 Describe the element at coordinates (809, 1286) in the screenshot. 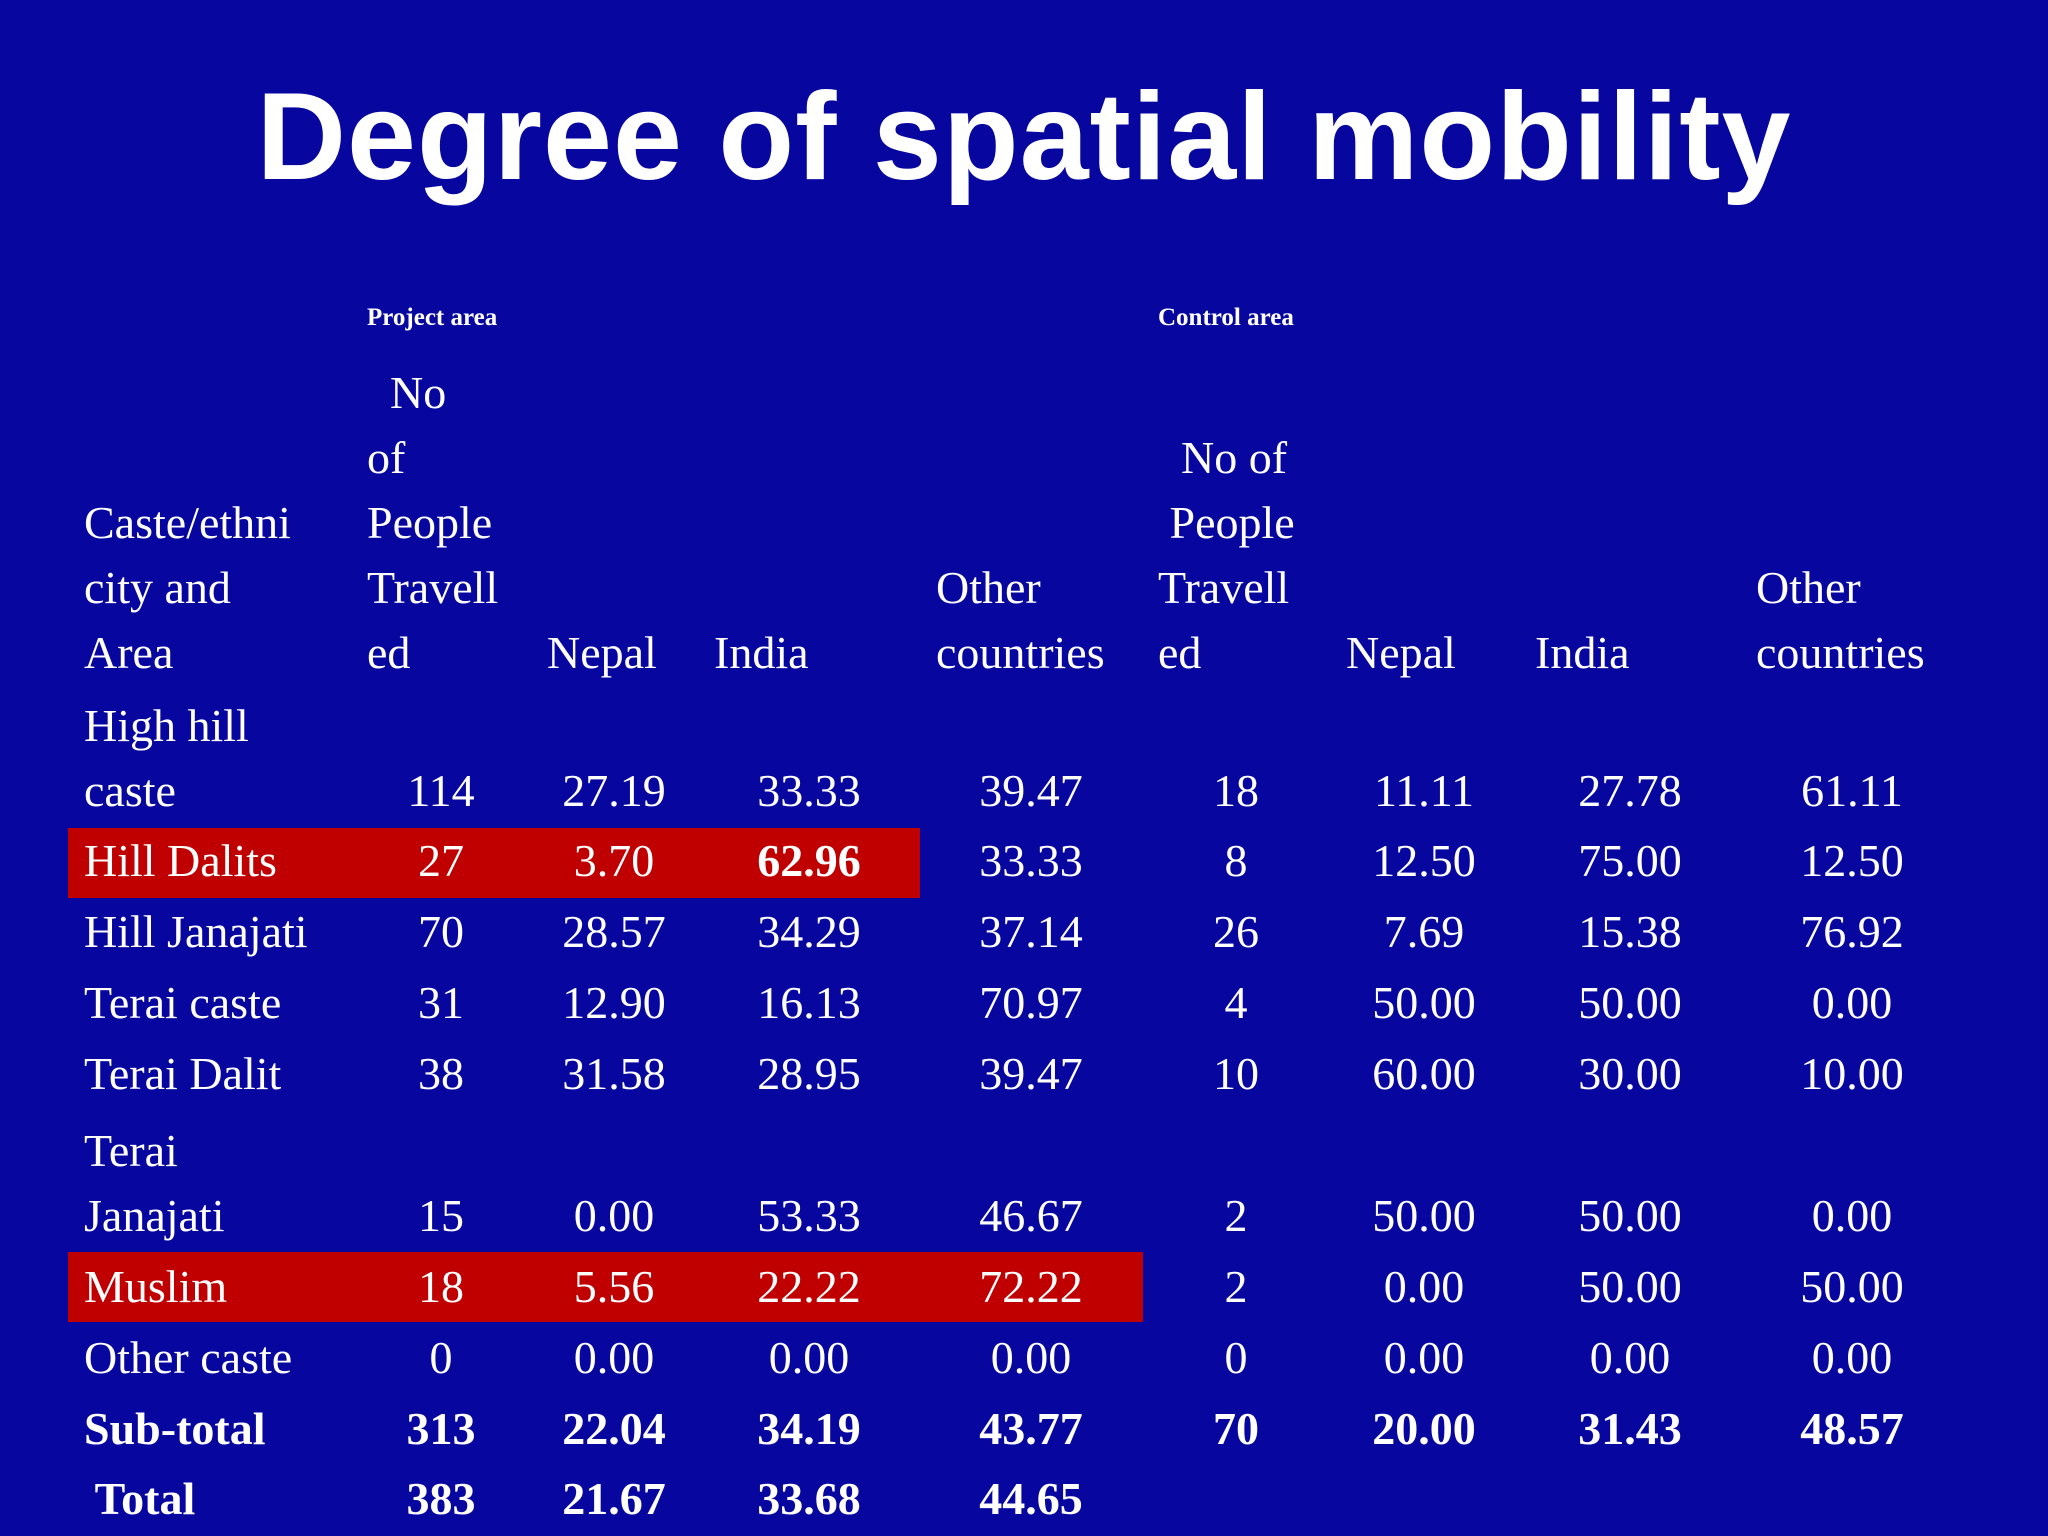

I see `value-cell: 22.22` at that location.